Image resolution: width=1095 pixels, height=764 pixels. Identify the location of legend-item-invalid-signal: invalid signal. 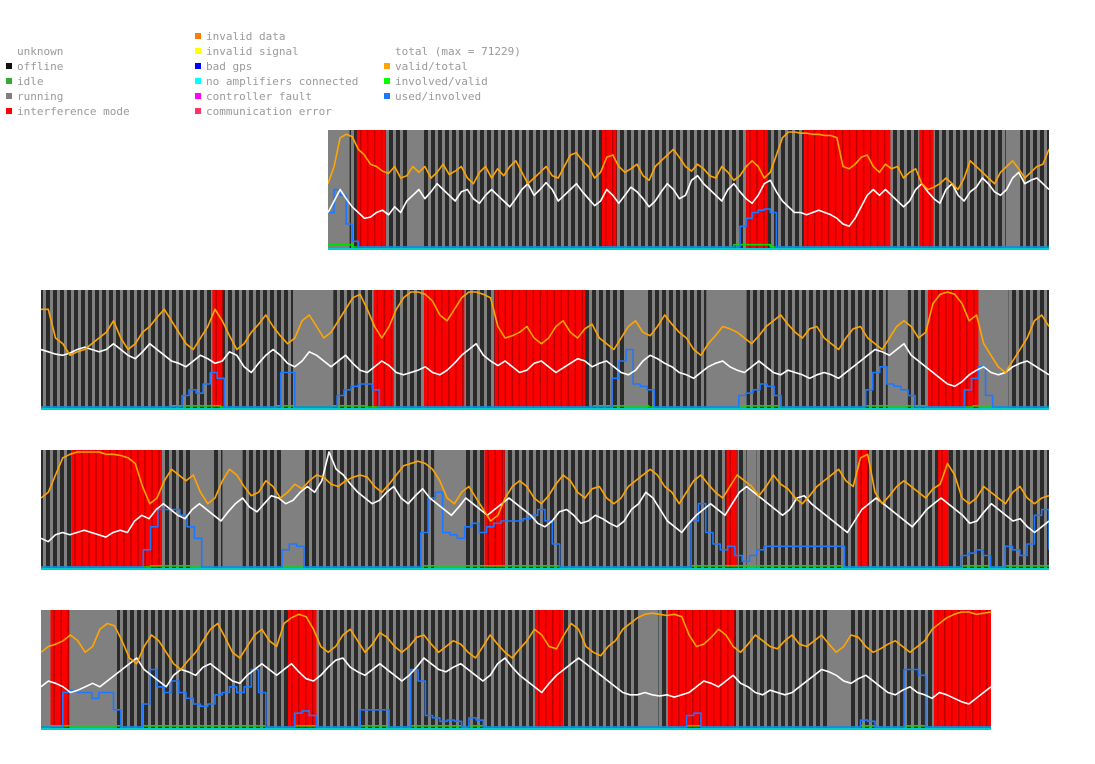
(247, 52).